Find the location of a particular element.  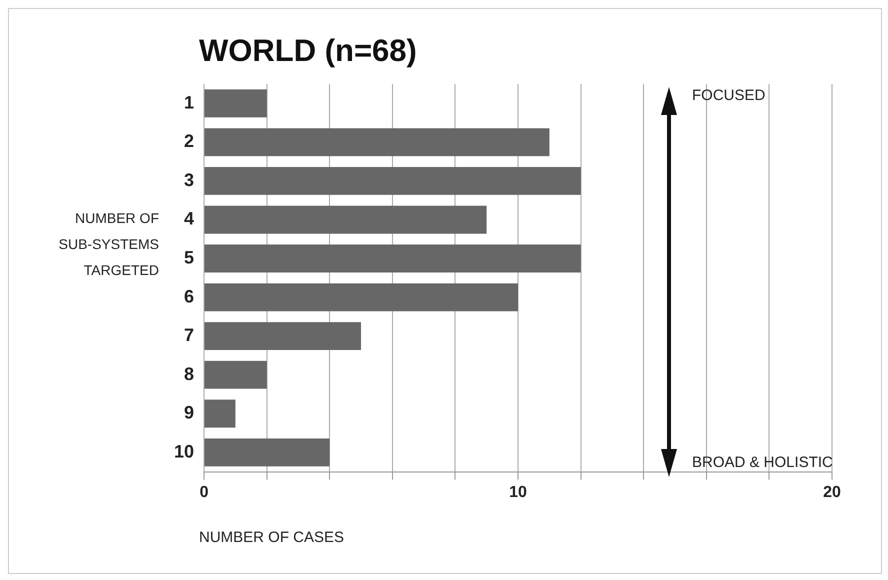

y-tick-label: 5 is located at coordinates (189, 257).